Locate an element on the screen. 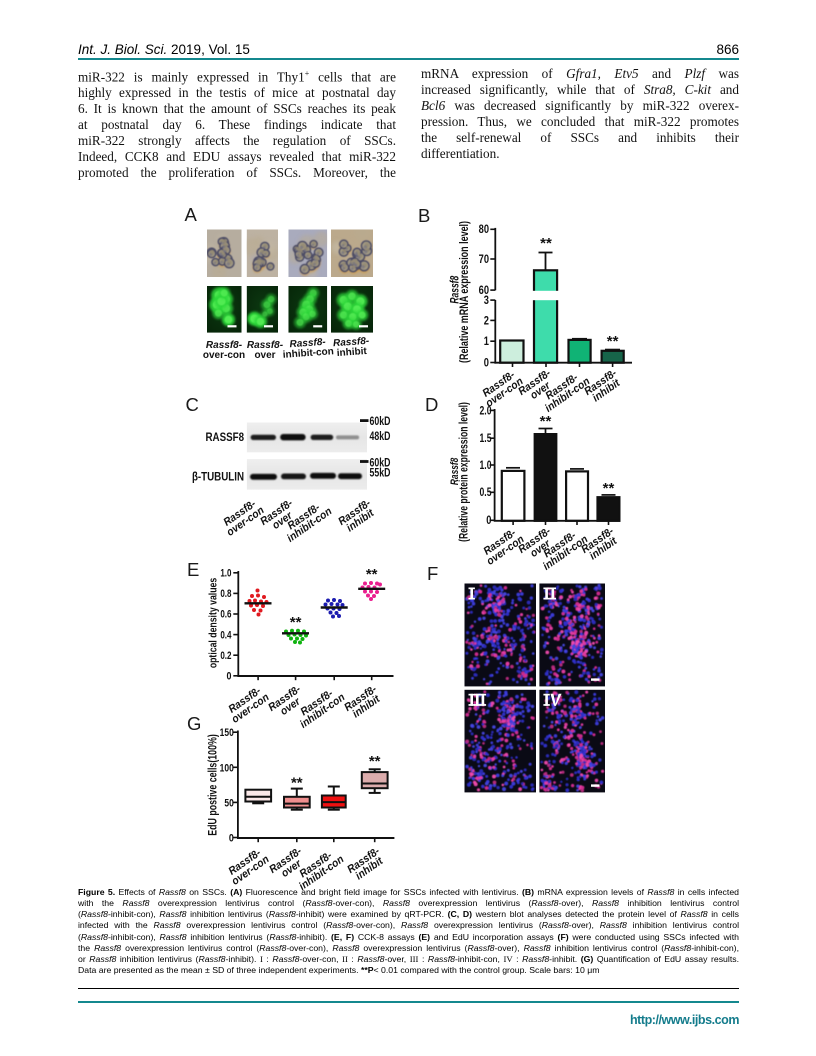 This screenshot has height=1056, width=816. svg-text: 3 is located at coordinates (486, 301).